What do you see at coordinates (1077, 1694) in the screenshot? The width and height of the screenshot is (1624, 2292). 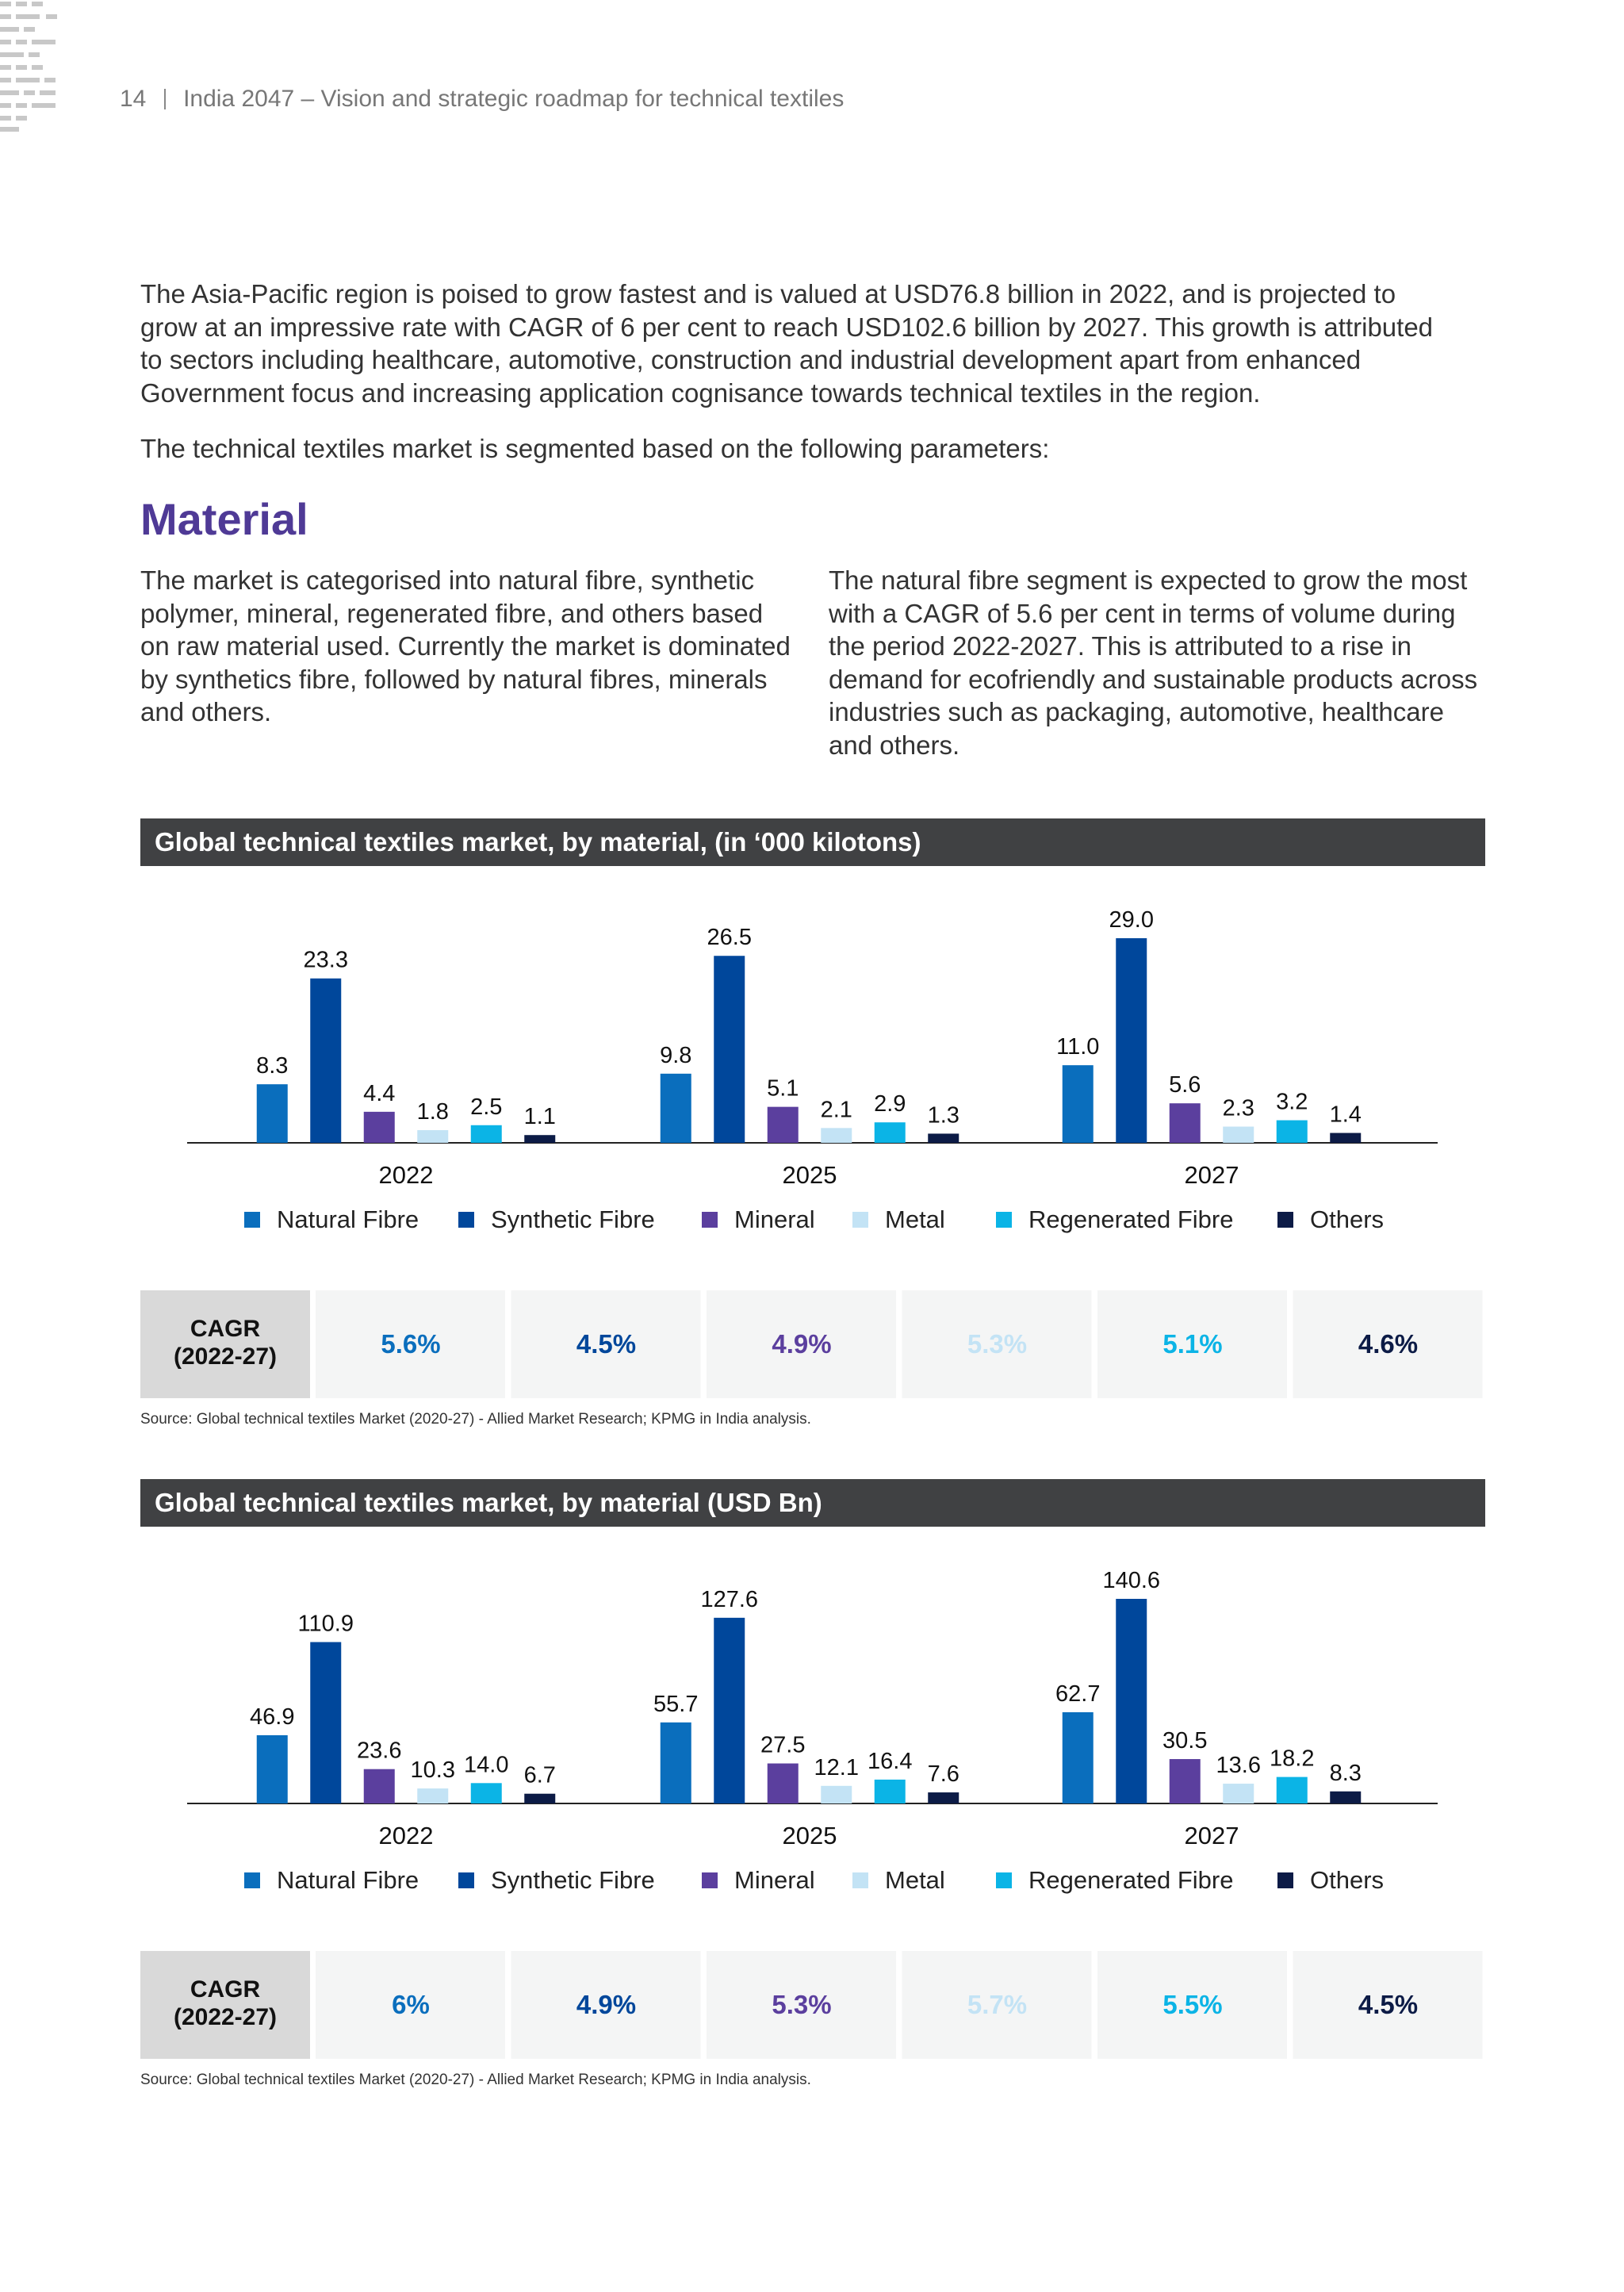 I see `data-label: 62.7` at bounding box center [1077, 1694].